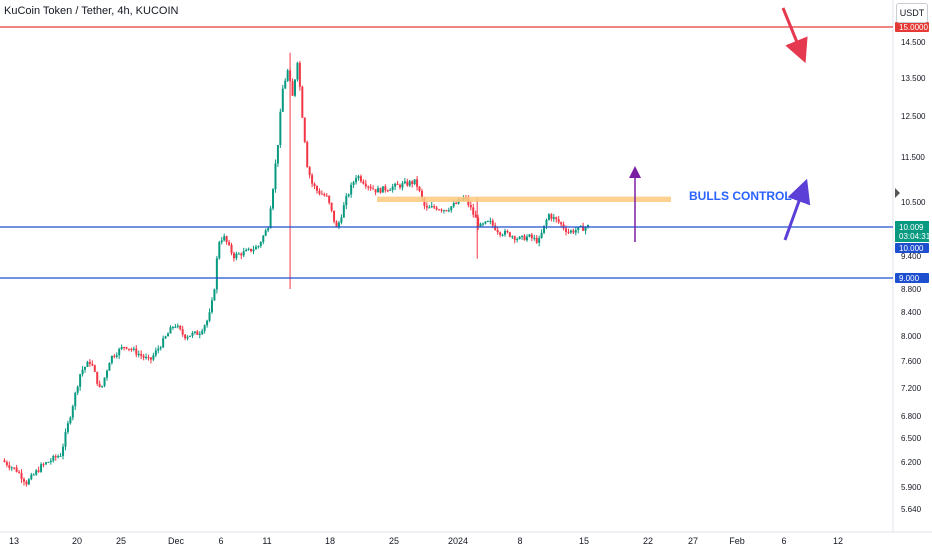 The width and height of the screenshot is (932, 555). Describe the element at coordinates (740, 196) in the screenshot. I see `bulls-control-label: BULLS CONTROL` at that location.